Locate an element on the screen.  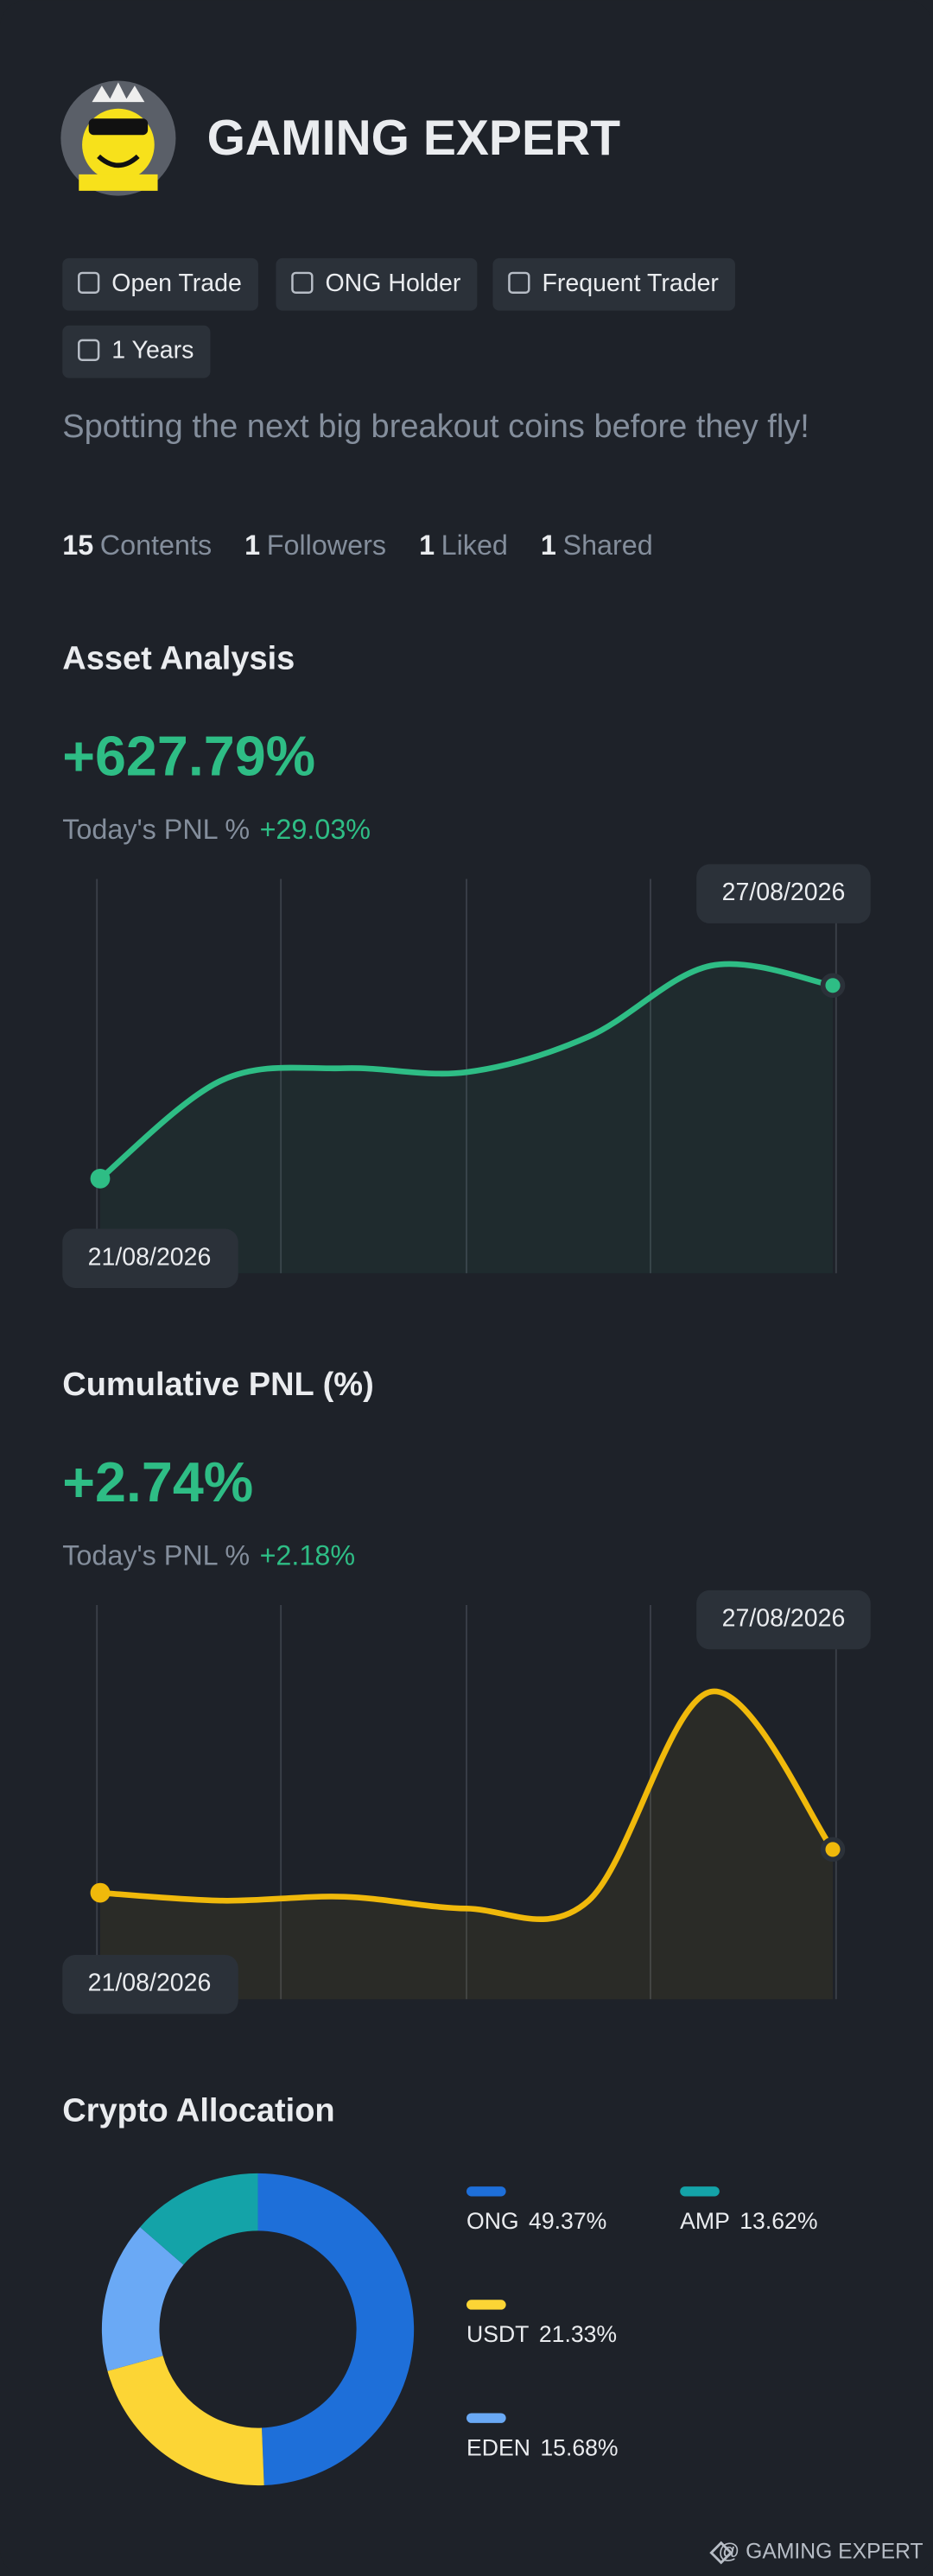
badge-label: Frequent Trader is located at coordinates (630, 283).